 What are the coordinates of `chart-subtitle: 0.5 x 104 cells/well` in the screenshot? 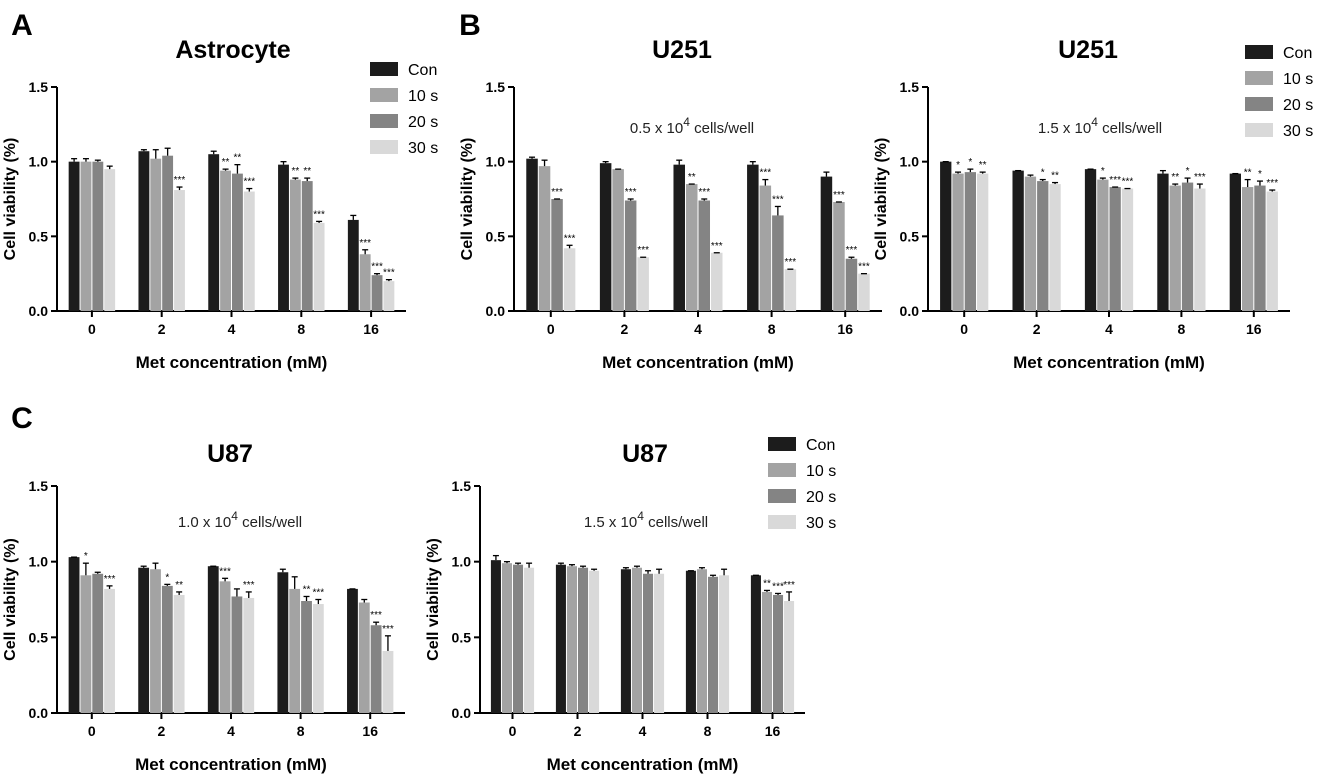 It's located at (692, 126).